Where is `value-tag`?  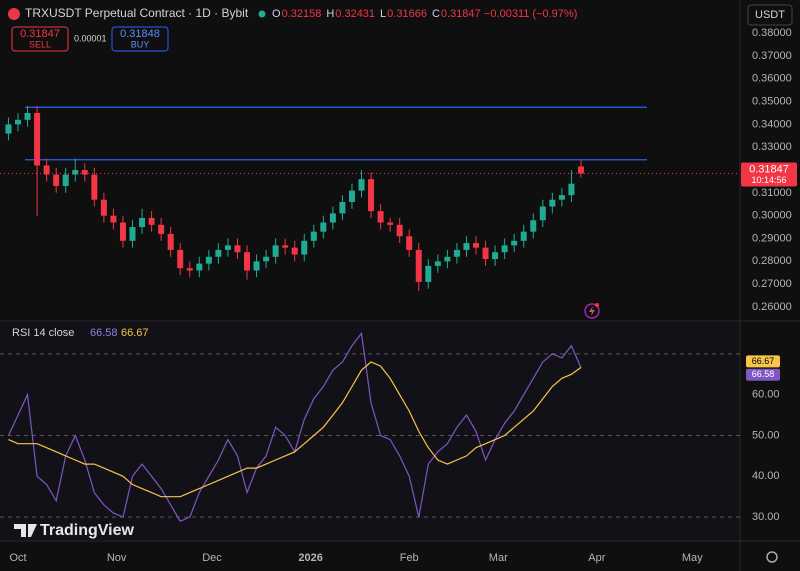 value-tag is located at coordinates (763, 374).